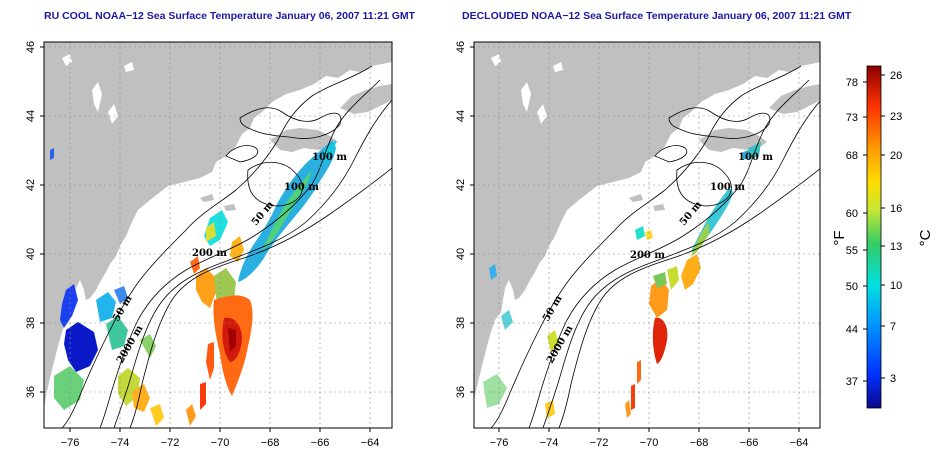  What do you see at coordinates (893, 379) in the screenshot?
I see `celsius-tick: 3` at bounding box center [893, 379].